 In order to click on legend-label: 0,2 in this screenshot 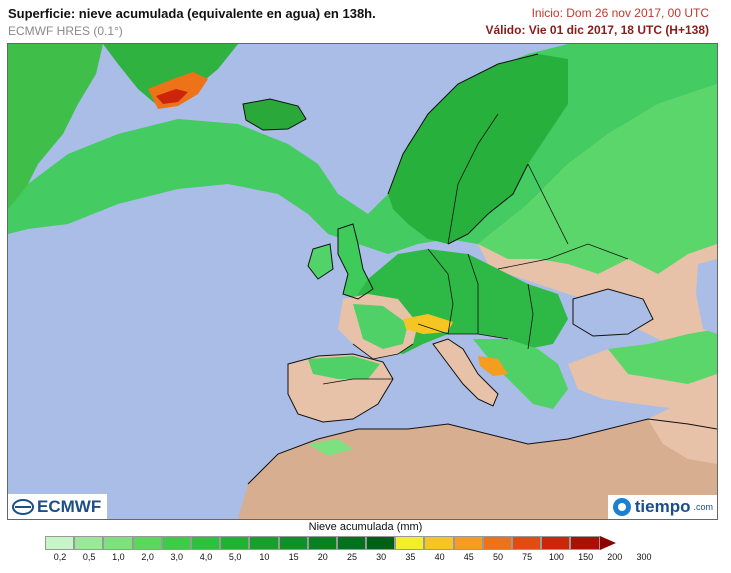, I will do `click(60, 557)`.